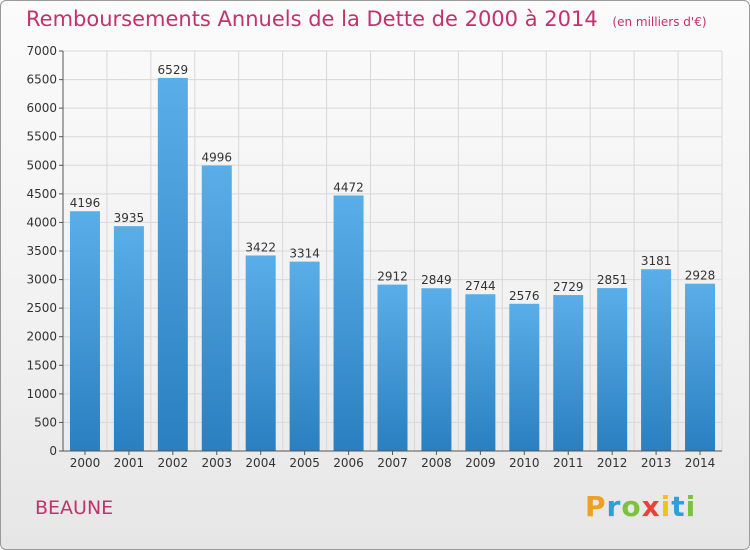 The width and height of the screenshot is (750, 550). What do you see at coordinates (614, 506) in the screenshot?
I see `logo-letter: r` at bounding box center [614, 506].